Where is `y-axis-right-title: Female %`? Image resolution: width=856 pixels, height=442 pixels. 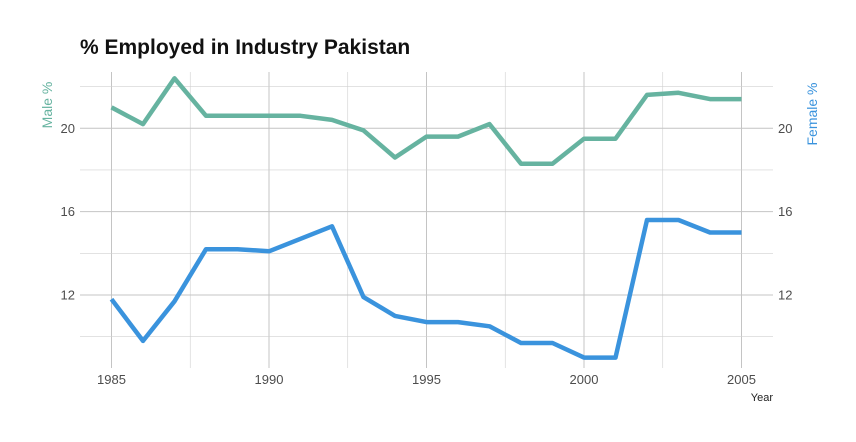 y-axis-right-title: Female % is located at coordinates (812, 113).